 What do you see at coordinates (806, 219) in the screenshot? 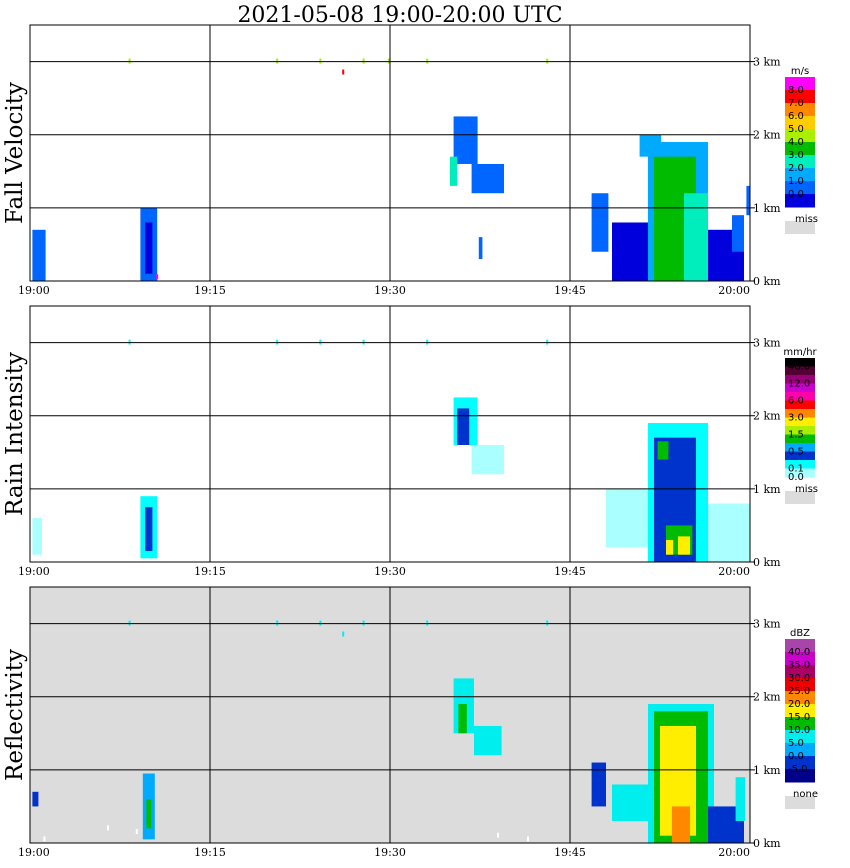
I see `colorbar-missing-label: miss` at bounding box center [806, 219].